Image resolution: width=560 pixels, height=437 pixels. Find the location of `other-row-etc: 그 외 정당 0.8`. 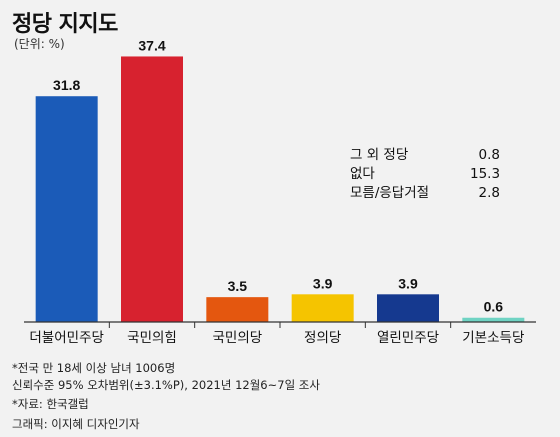

other-row-etc: 그 외 정당 0.8 is located at coordinates (425, 155).